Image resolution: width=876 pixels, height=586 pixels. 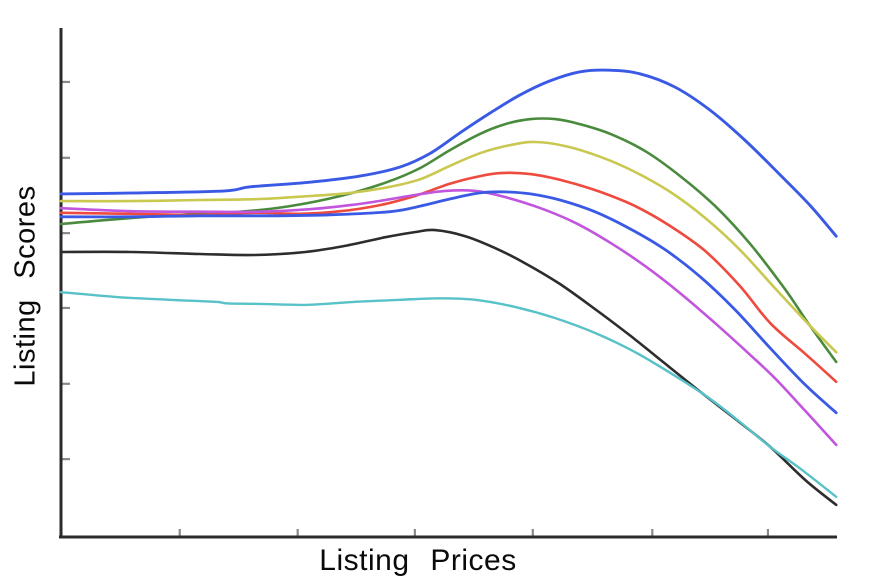 I want to click on x-axis-label: Listing Prices, so click(x=418, y=560).